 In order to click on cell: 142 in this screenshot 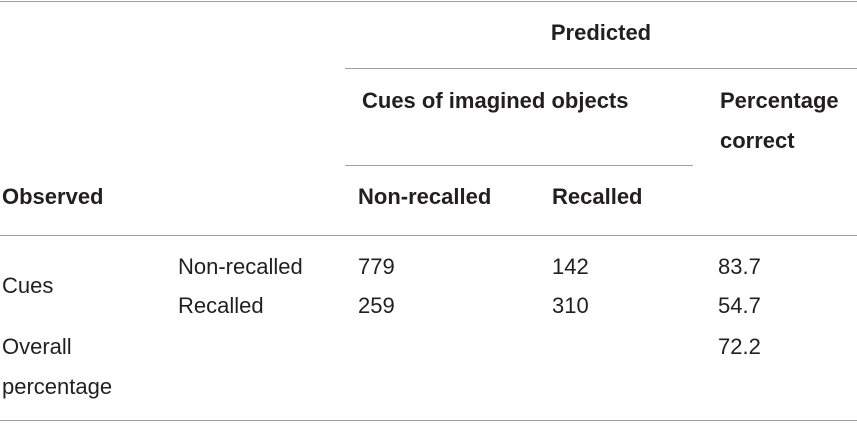, I will do `click(570, 266)`.